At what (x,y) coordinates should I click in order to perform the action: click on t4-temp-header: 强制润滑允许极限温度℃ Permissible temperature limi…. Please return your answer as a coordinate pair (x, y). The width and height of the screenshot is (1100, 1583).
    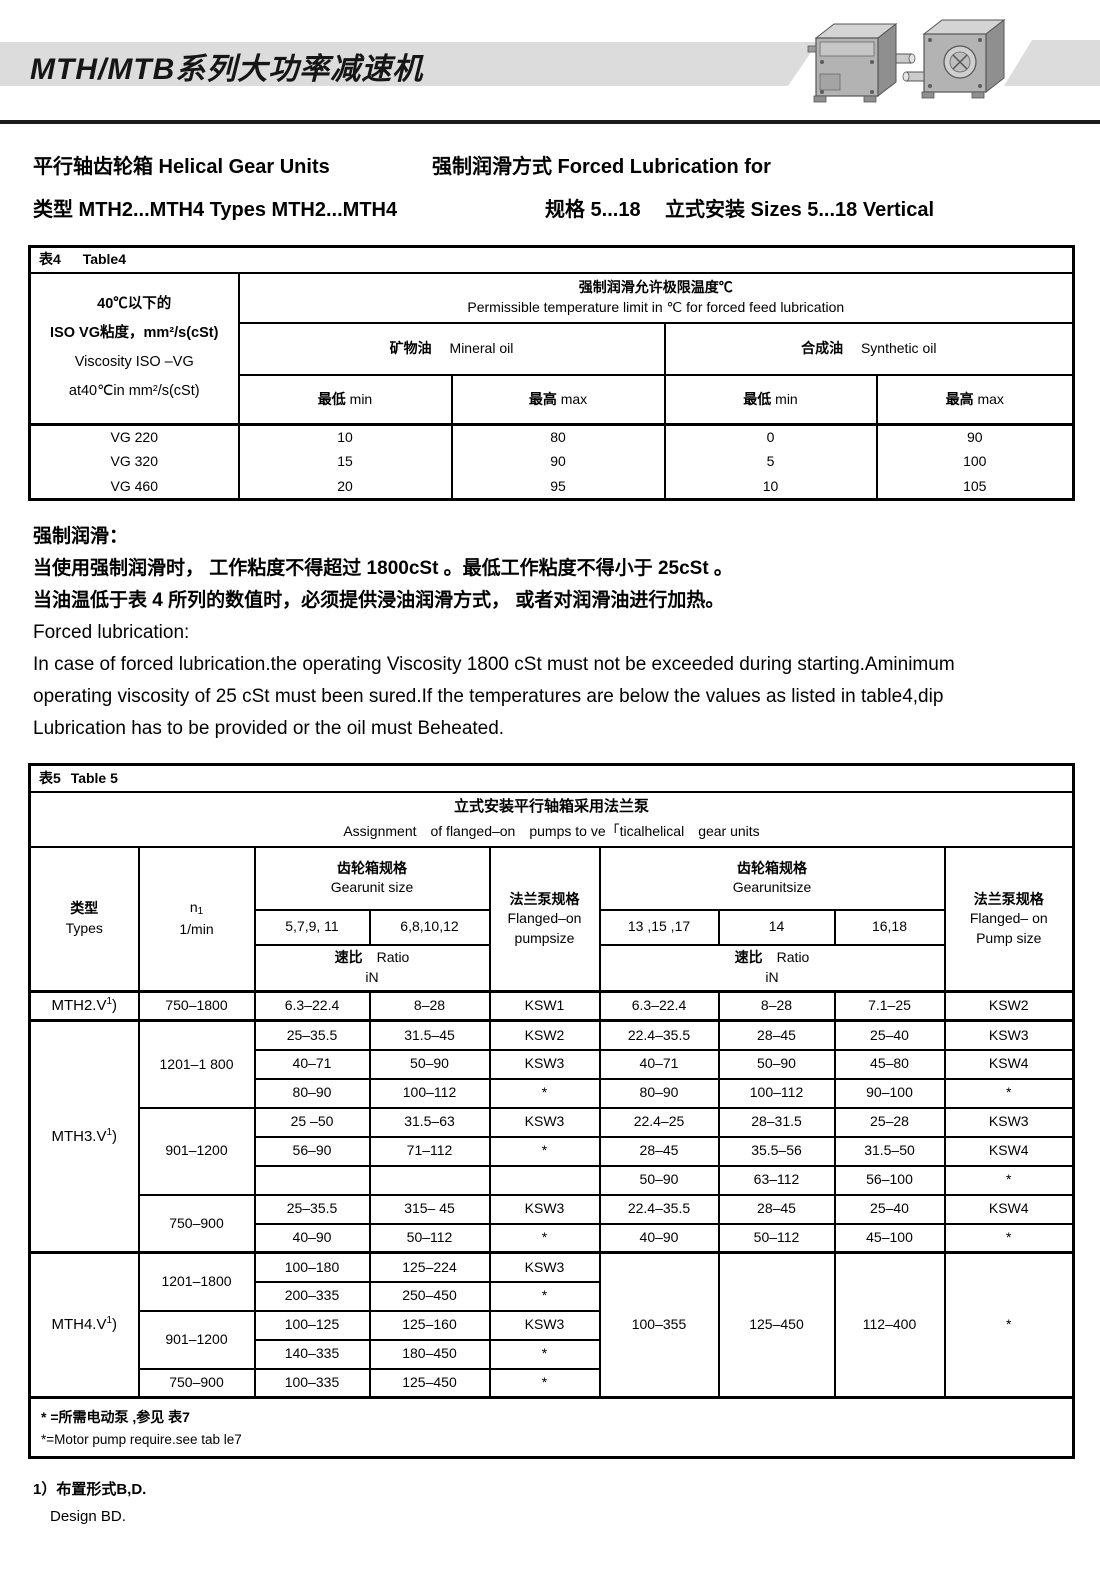
    Looking at the image, I should click on (656, 297).